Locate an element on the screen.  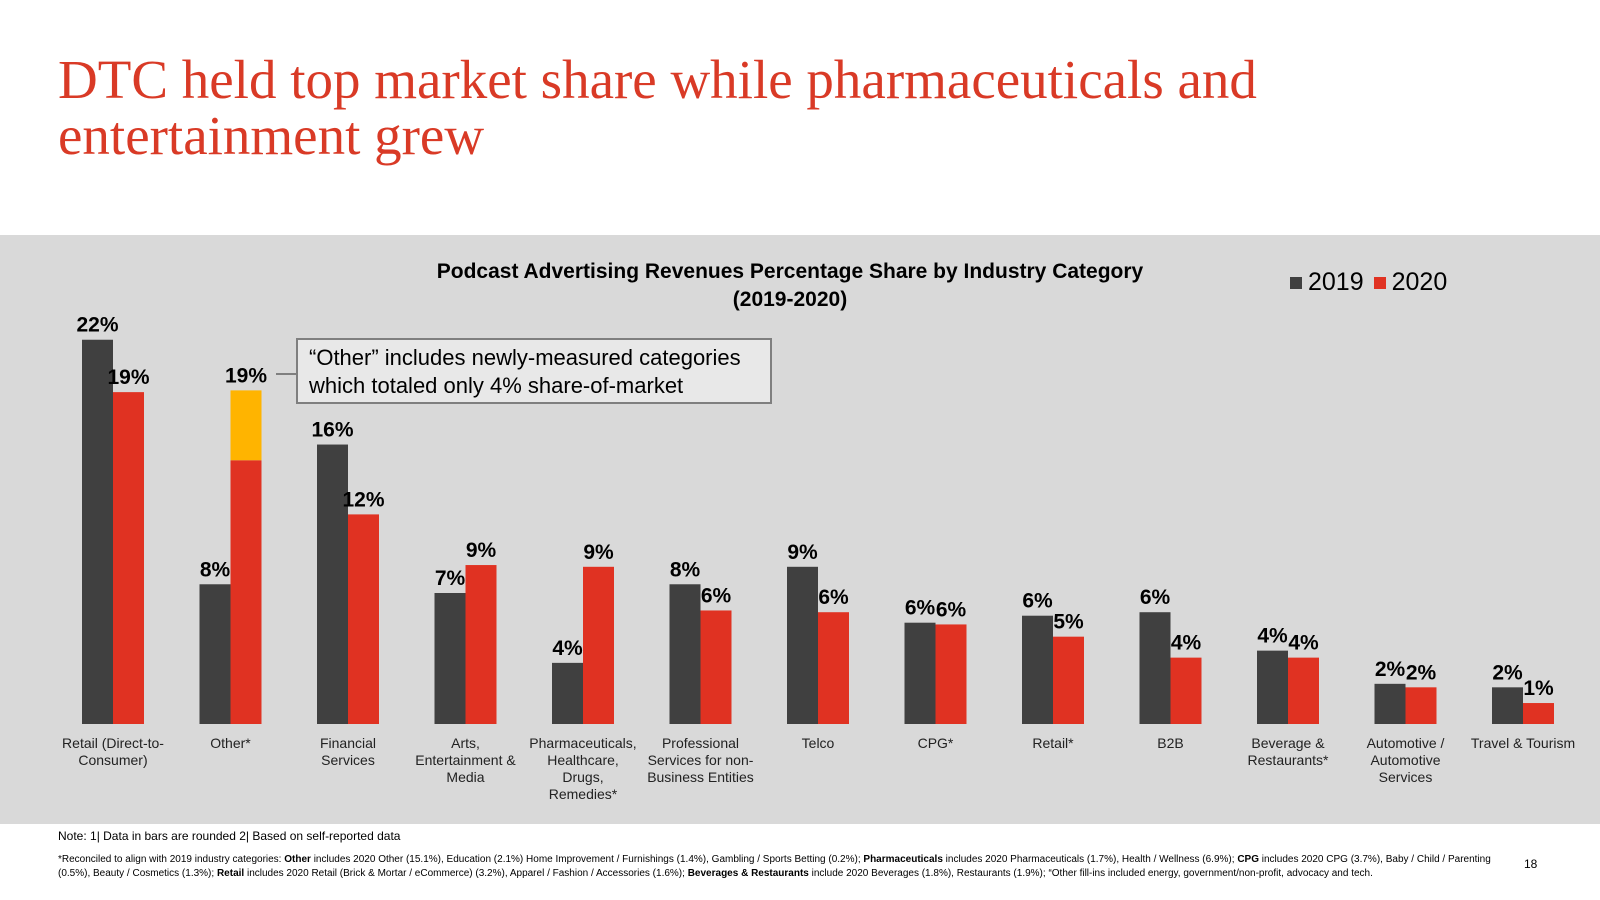
data-label-2019-5: 8% is located at coordinates (685, 569).